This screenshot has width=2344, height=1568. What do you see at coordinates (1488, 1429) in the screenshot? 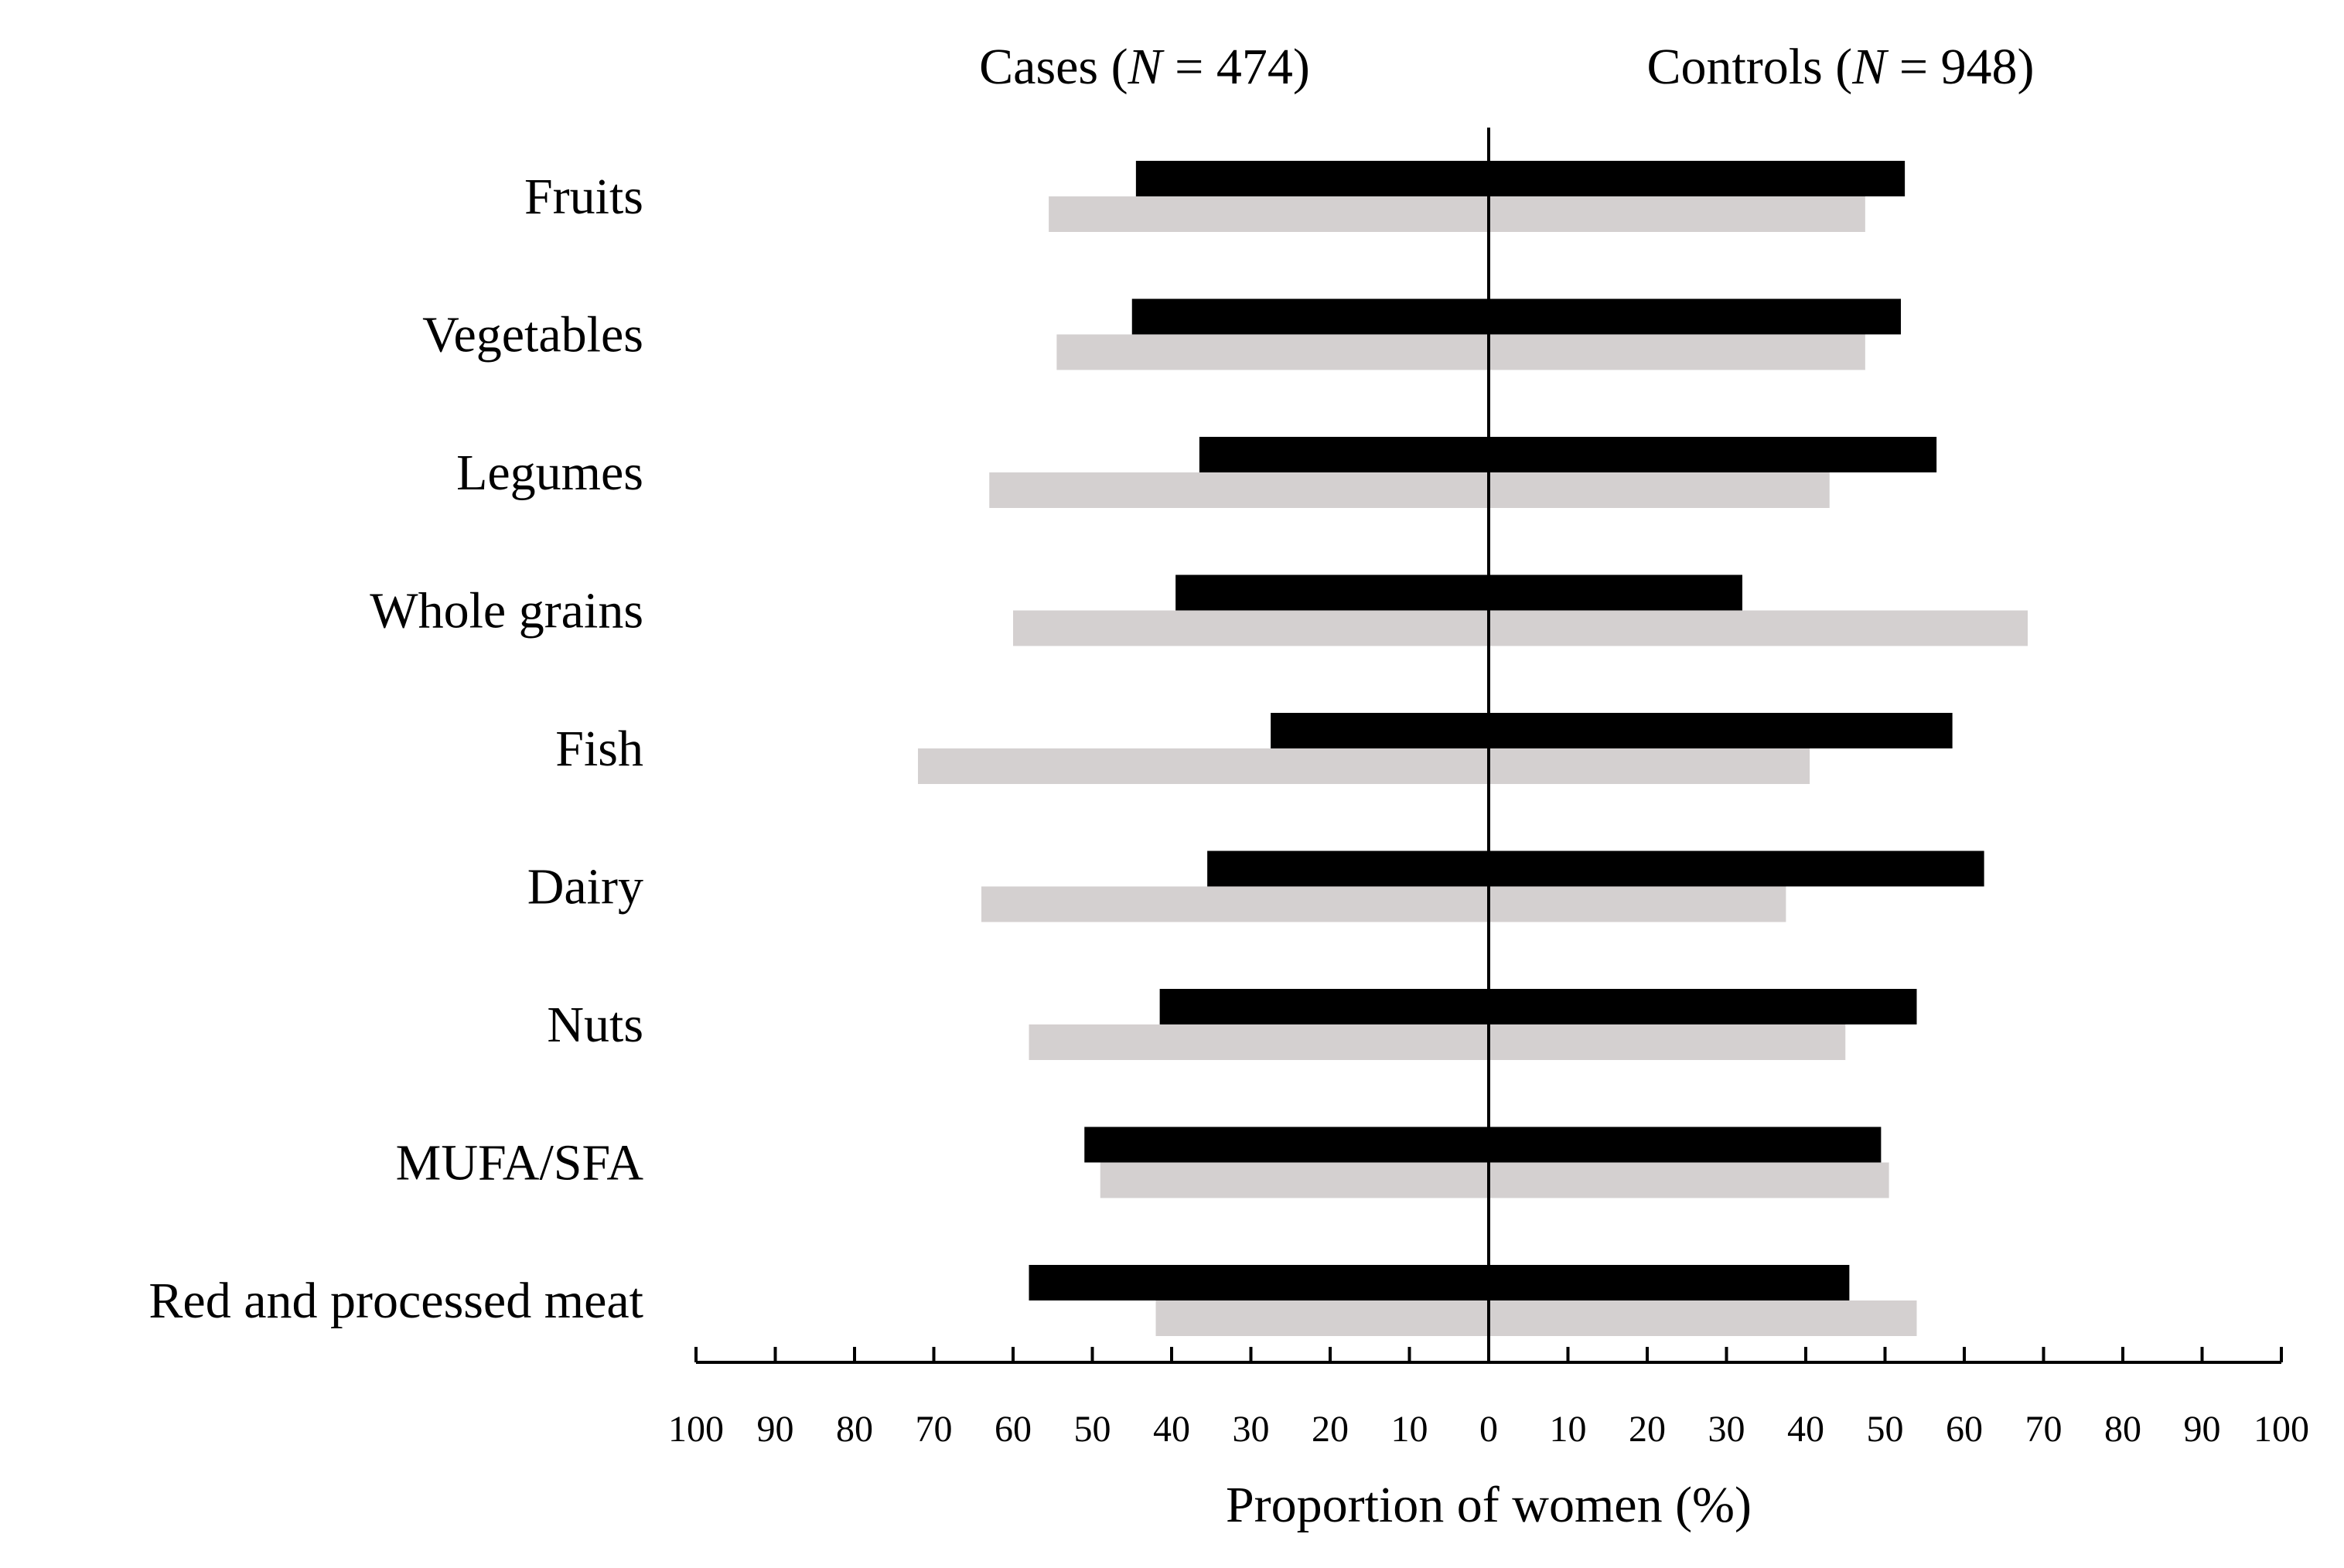
I see `x-tick-label: 0` at bounding box center [1488, 1429].